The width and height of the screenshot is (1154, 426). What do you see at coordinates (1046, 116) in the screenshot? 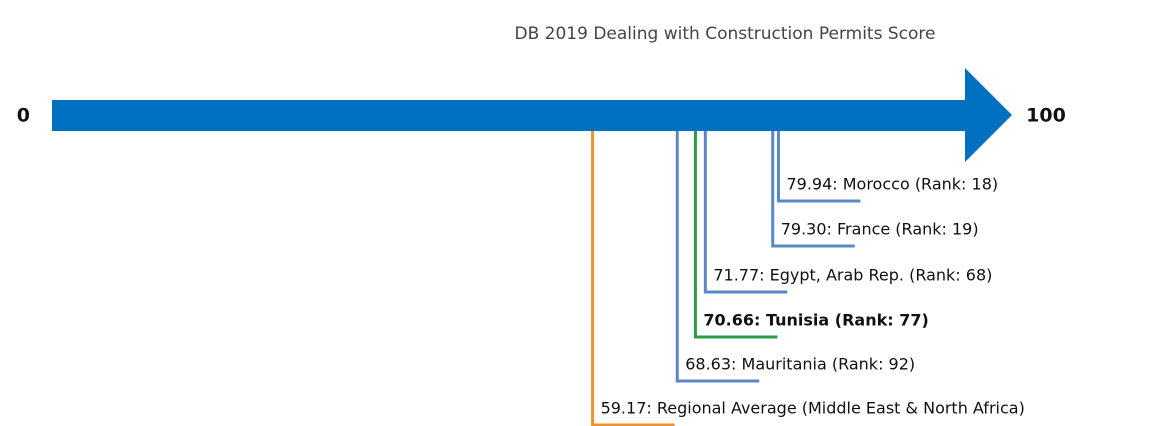
I see `axis-end-label: 100` at bounding box center [1046, 116].